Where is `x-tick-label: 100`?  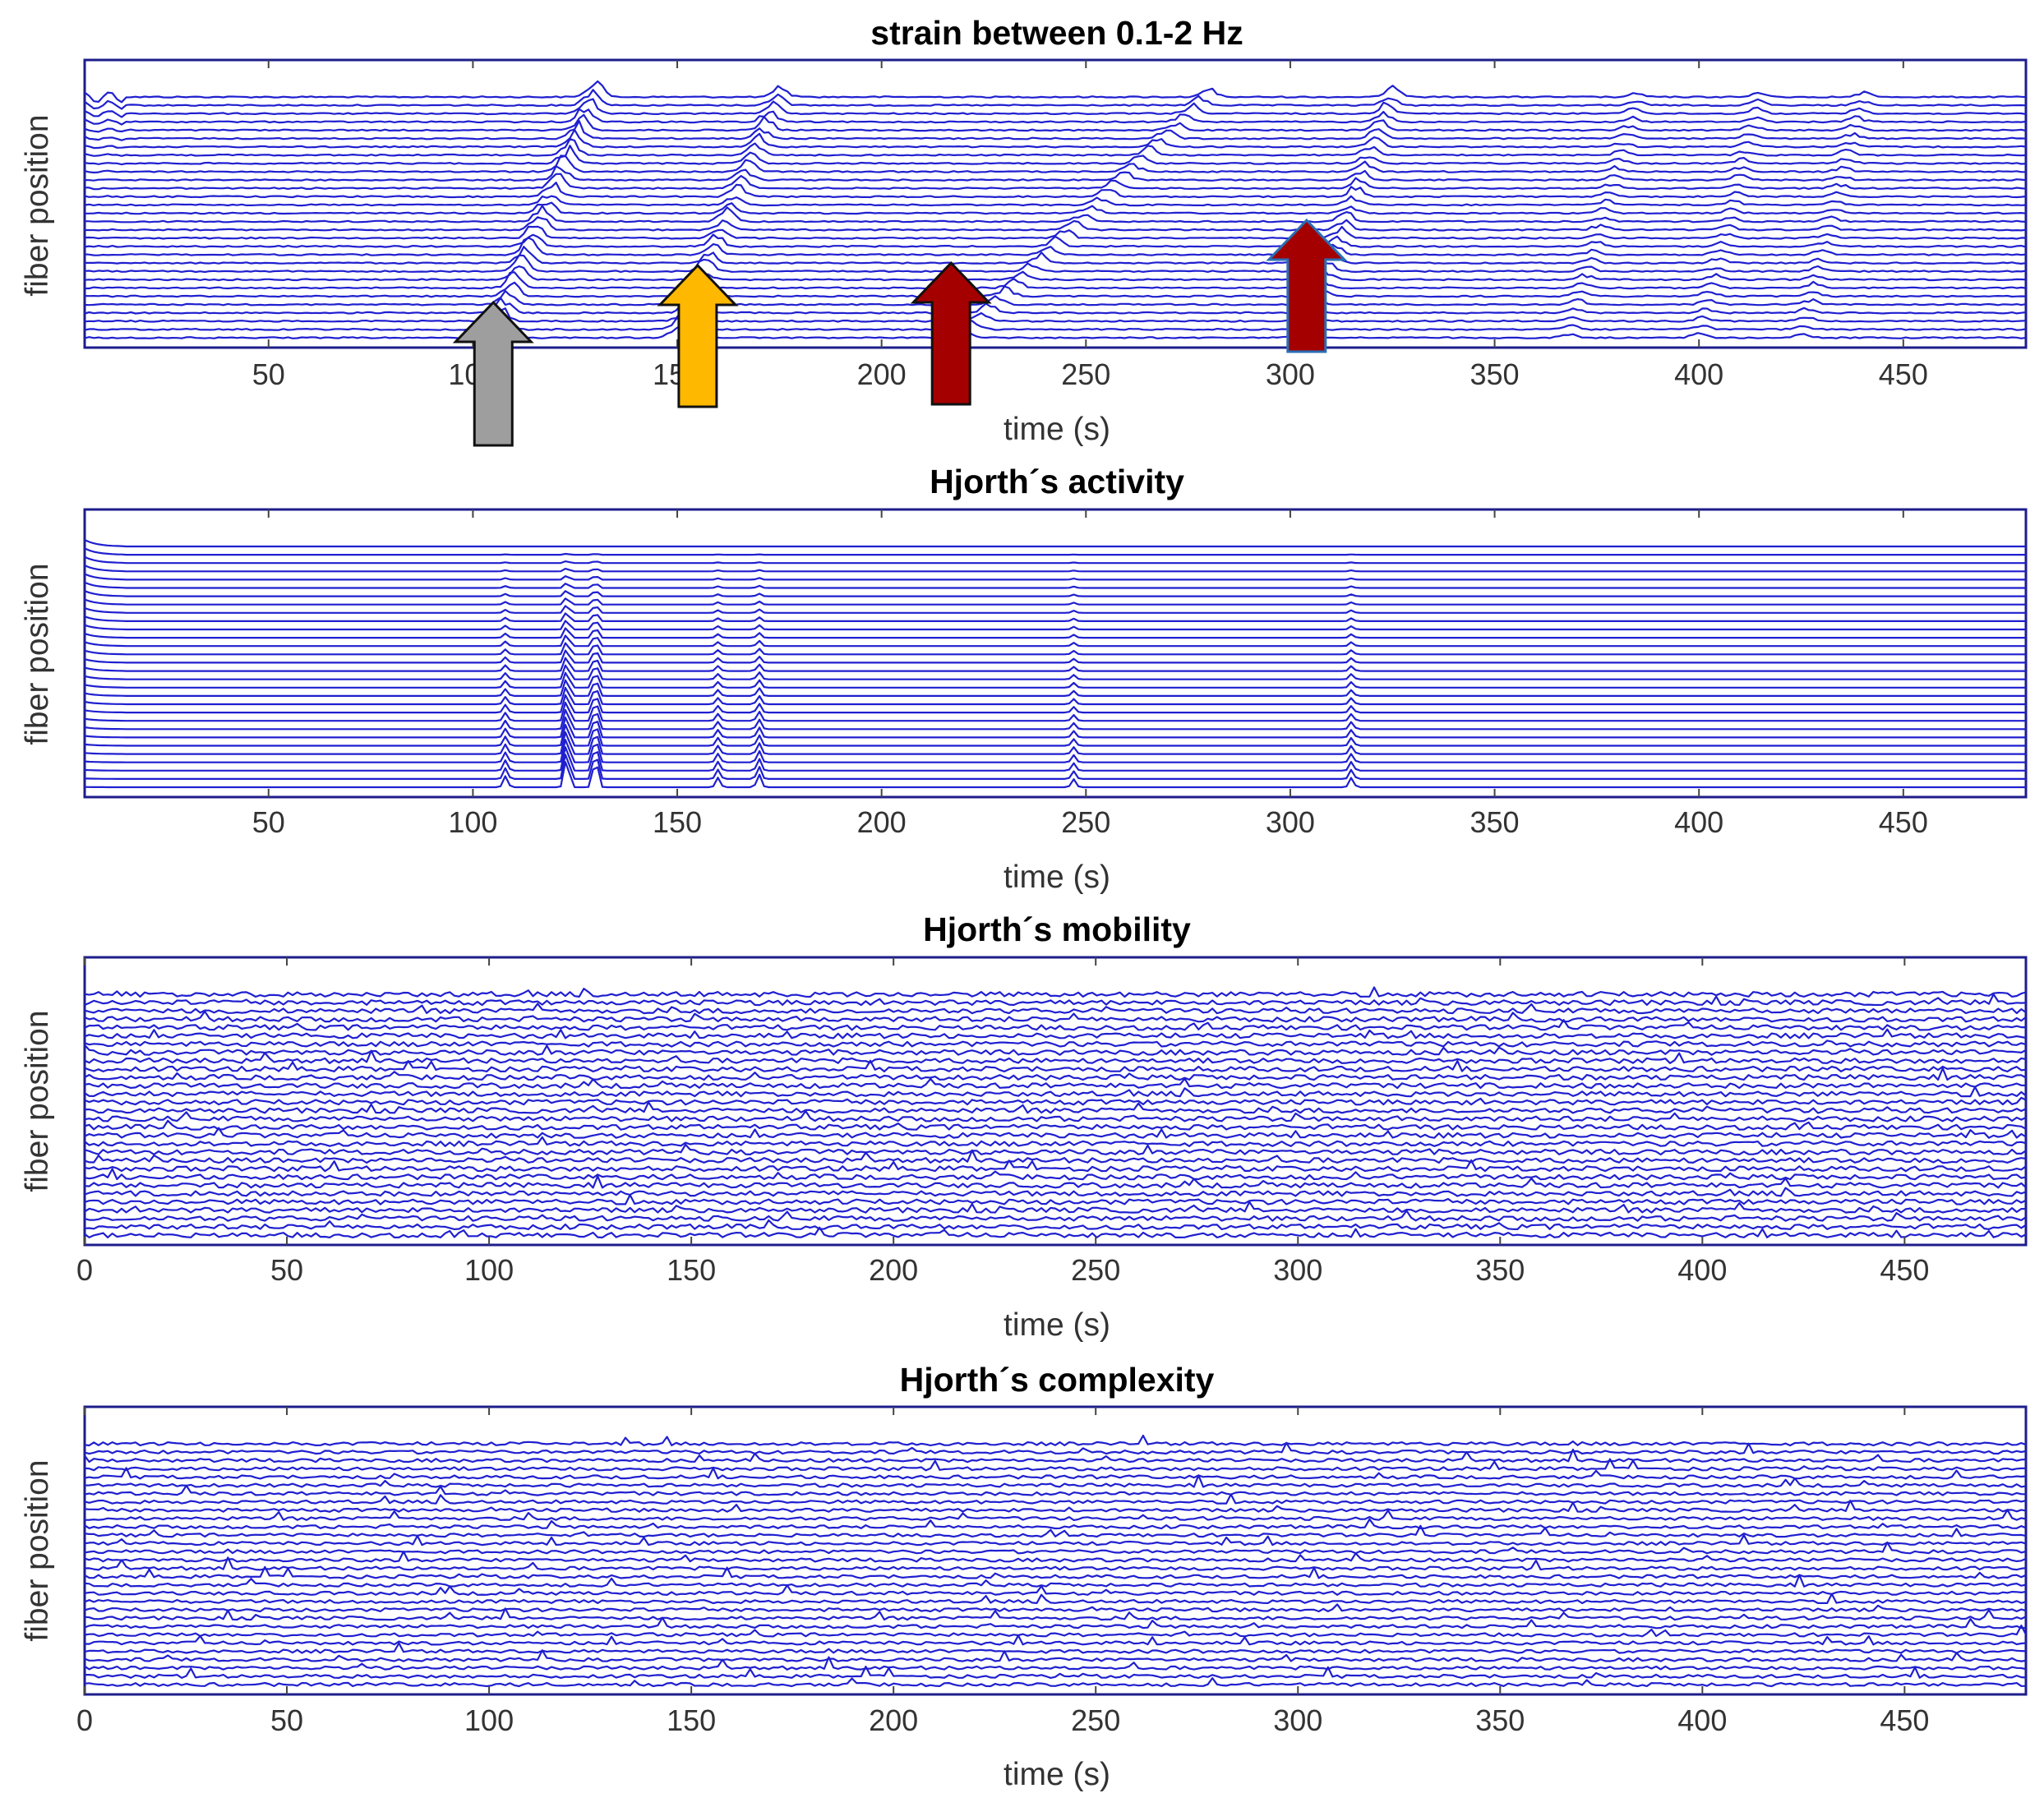 x-tick-label: 100 is located at coordinates (489, 1720).